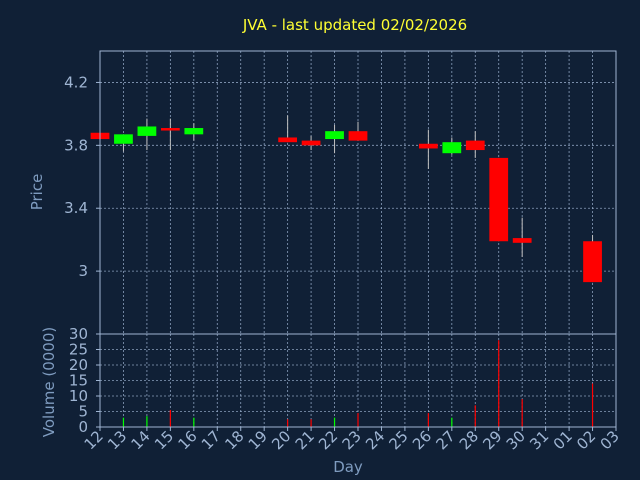 This screenshot has width=640, height=480. What do you see at coordinates (258, 440) in the screenshot?
I see `day-tick-label: 19` at bounding box center [258, 440].